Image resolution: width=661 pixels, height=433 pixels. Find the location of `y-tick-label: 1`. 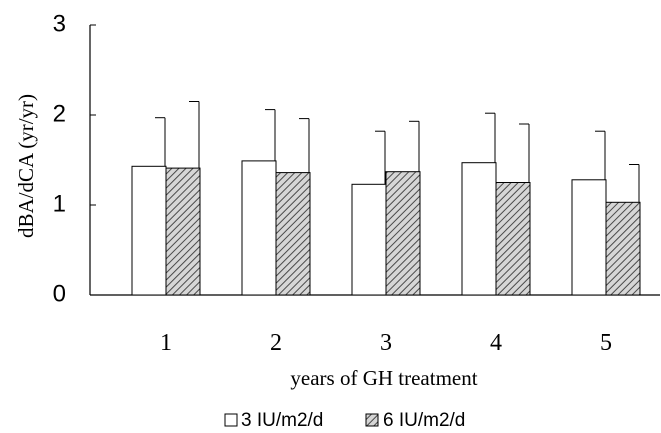

y-tick-label: 1 is located at coordinates (59, 203).